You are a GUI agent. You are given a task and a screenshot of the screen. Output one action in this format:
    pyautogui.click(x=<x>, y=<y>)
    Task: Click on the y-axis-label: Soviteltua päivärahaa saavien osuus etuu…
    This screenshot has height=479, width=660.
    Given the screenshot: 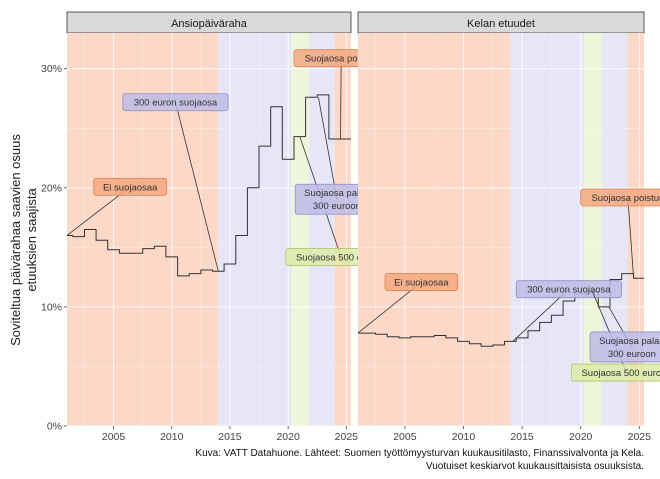 What is the action you would take?
    pyautogui.click(x=23, y=240)
    